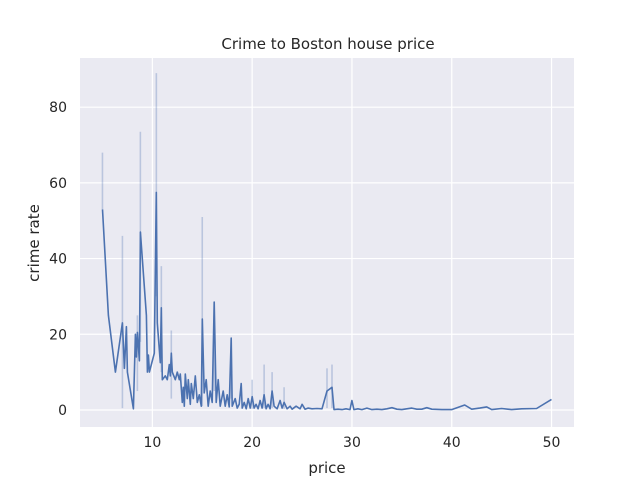 Image resolution: width=640 pixels, height=480 pixels. What do you see at coordinates (34, 243) in the screenshot?
I see `y-axis-label: crime rate` at bounding box center [34, 243].